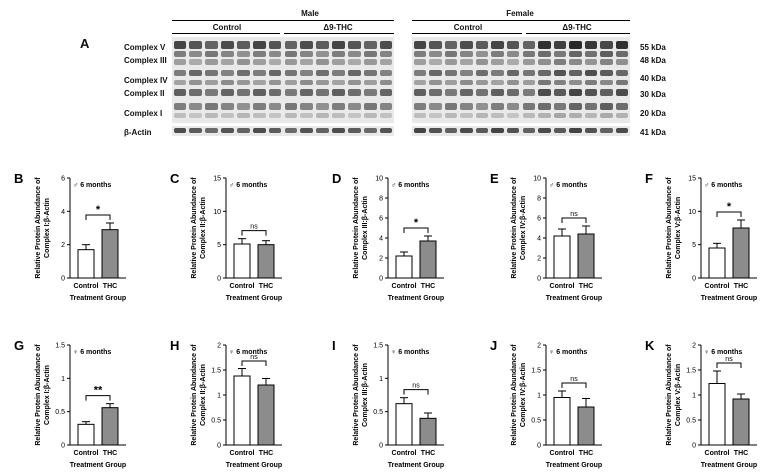 The width and height of the screenshot is (773, 474). Describe the element at coordinates (338, 27) in the screenshot. I see `male-thc-header: Δ9-THC` at that location.